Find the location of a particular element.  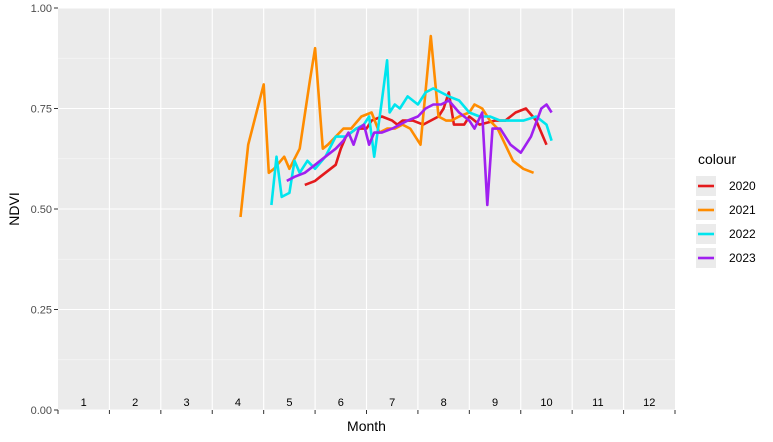

series-line-2022 is located at coordinates (411, 132).